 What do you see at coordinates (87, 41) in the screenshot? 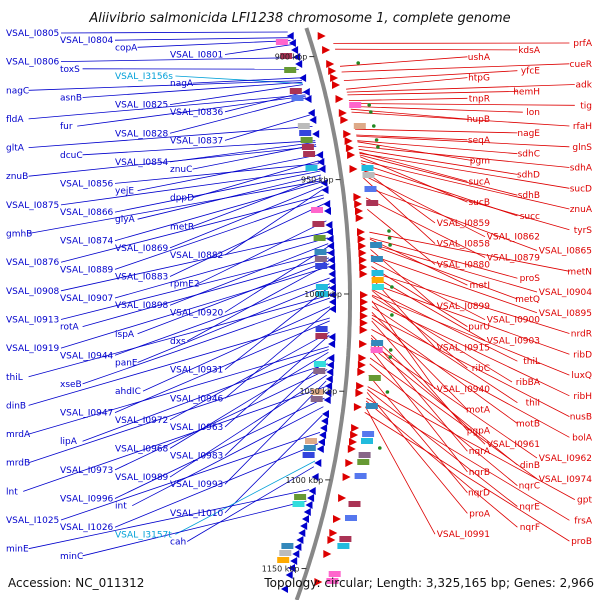
I see `gene-label-left: VSAL_I0804` at bounding box center [87, 41].